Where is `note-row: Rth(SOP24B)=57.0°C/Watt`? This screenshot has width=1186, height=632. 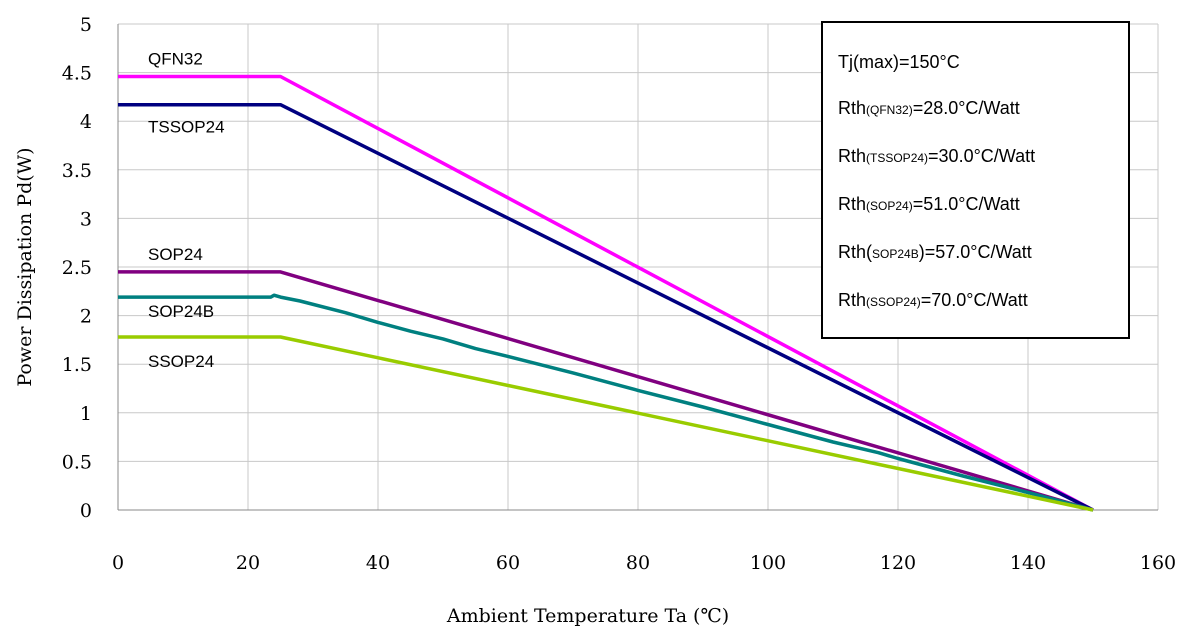 note-row: Rth(SOP24B)=57.0°C/Watt is located at coordinates (935, 252).